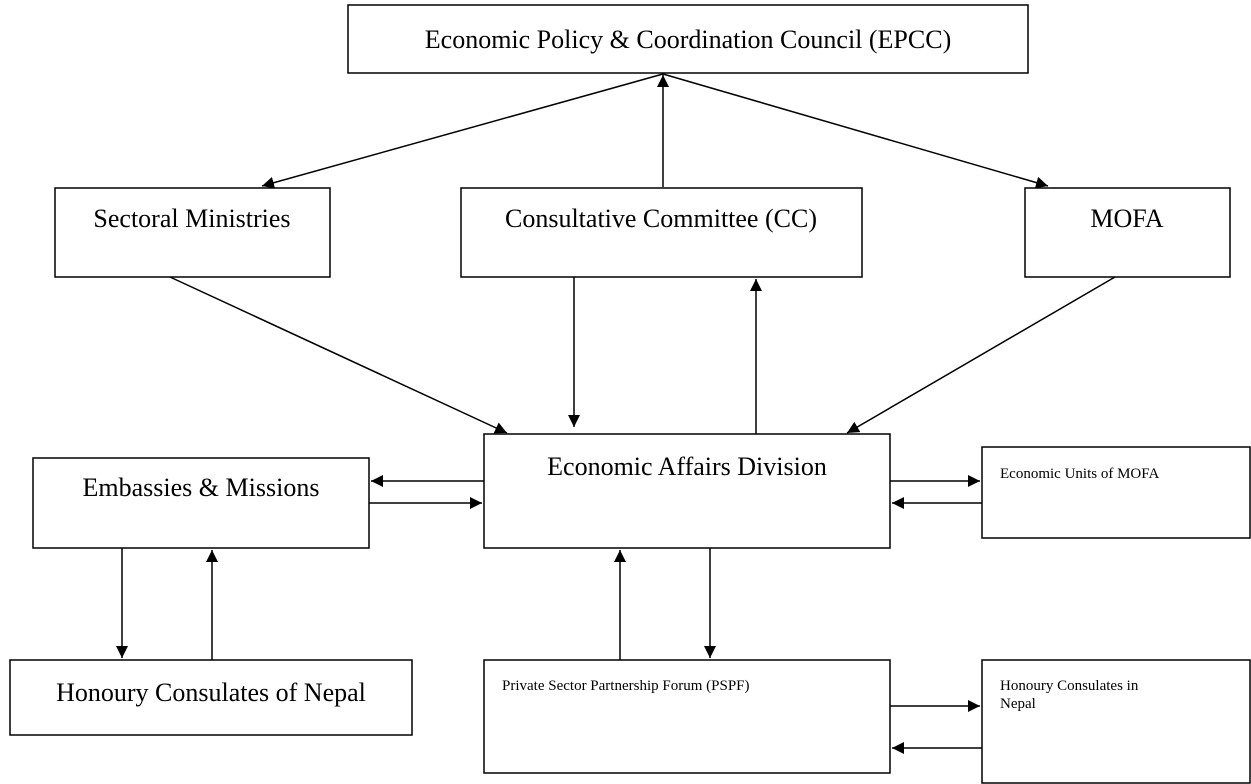 This screenshot has height=784, width=1251. Describe the element at coordinates (1069, 686) in the screenshot. I see `node-label: Honoury Consulates in` at that location.